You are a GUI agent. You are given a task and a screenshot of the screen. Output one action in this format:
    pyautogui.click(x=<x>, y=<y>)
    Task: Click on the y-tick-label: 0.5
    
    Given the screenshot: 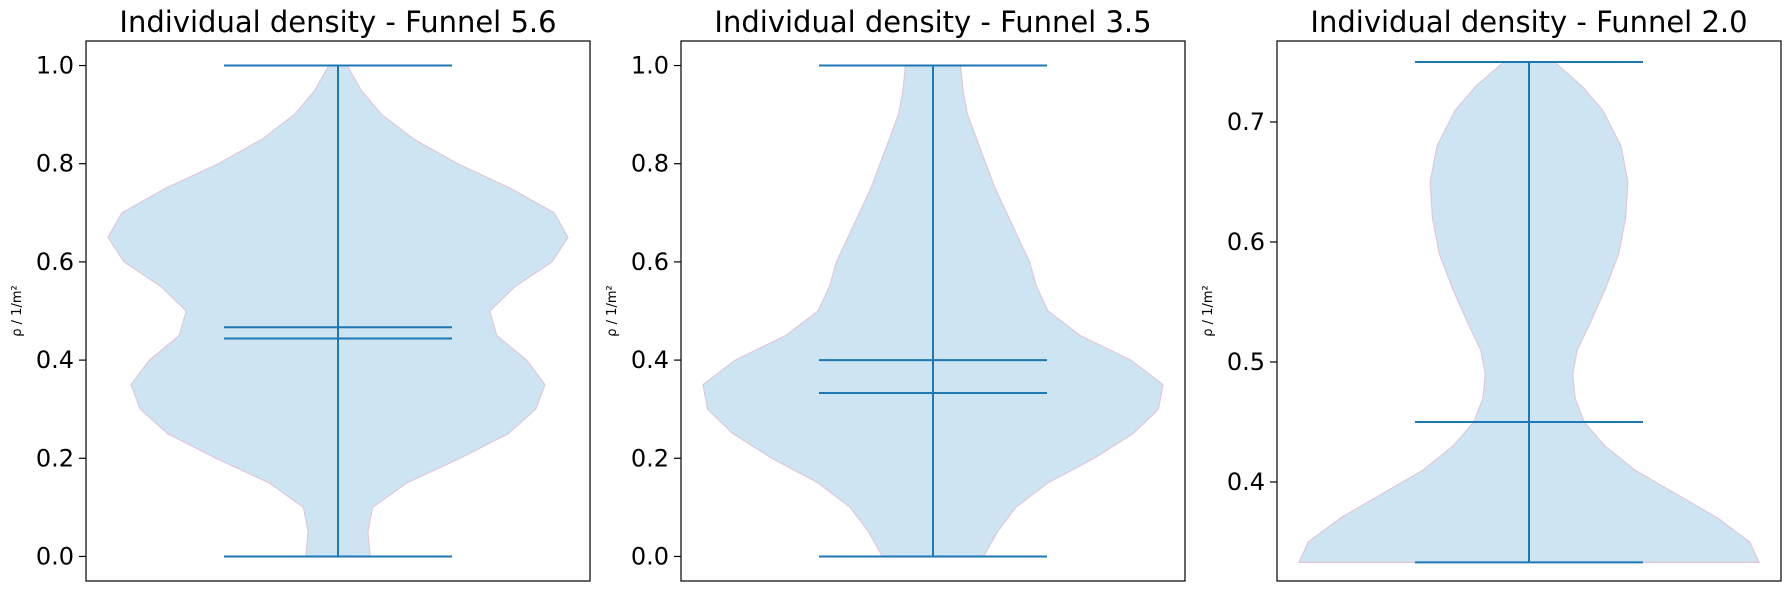 What is the action you would take?
    pyautogui.click(x=1246, y=362)
    